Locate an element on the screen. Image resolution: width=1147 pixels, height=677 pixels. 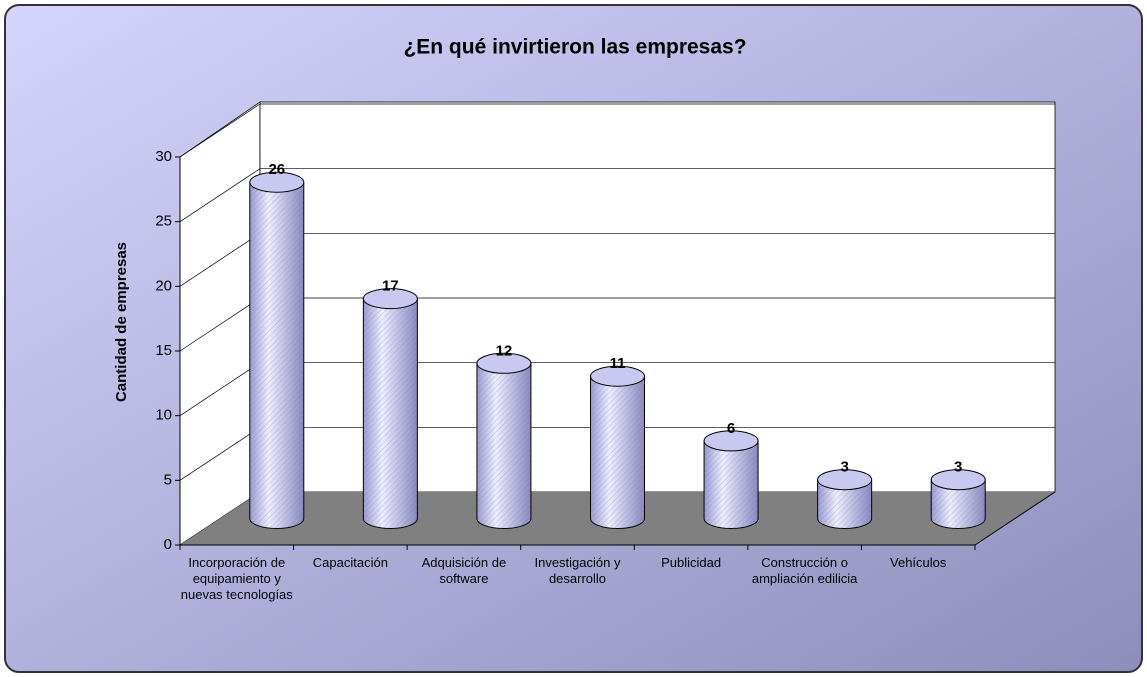
x-tick-label-box: Construcción o ampliación edilicia is located at coordinates (804, 570).